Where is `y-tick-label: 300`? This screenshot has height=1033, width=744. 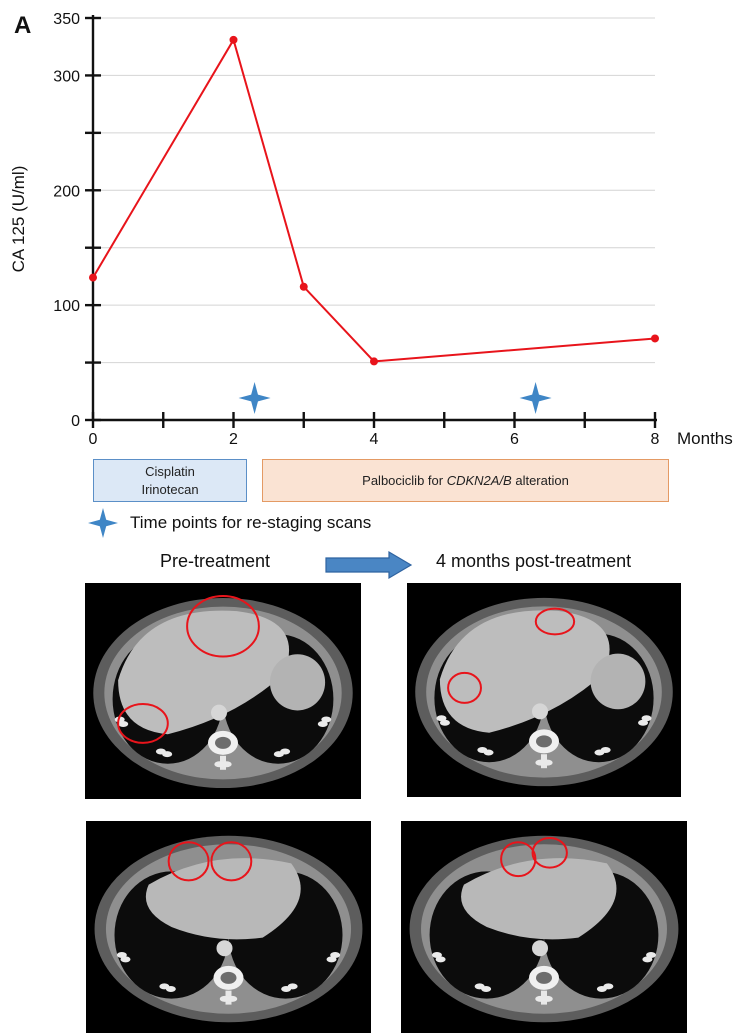
y-tick-label: 300 is located at coordinates (66, 76).